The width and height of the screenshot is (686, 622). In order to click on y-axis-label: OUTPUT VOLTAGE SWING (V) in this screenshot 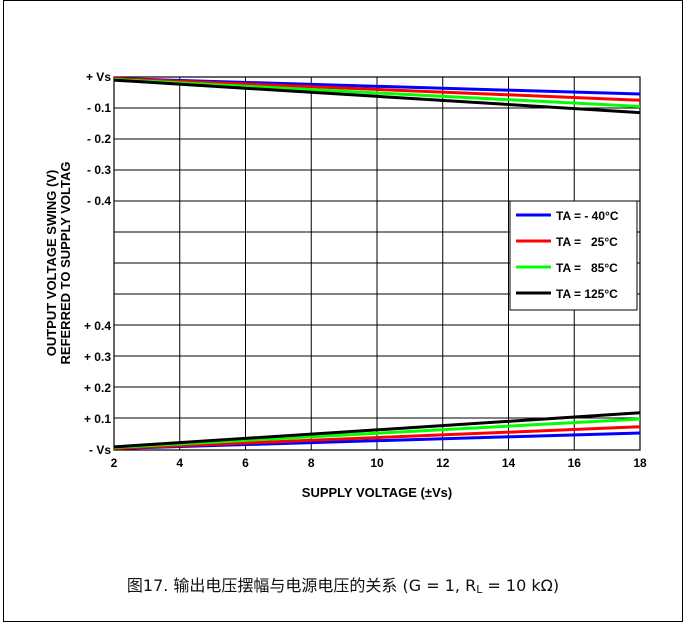, I will do `click(51, 263)`.